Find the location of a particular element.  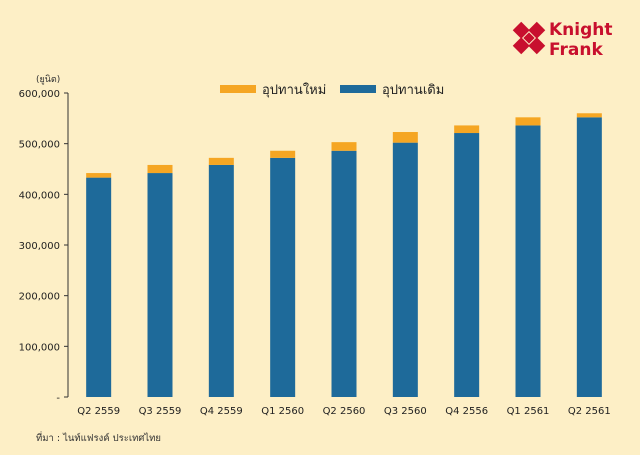

y-tick-label: 600,000 is located at coordinates (39, 94).